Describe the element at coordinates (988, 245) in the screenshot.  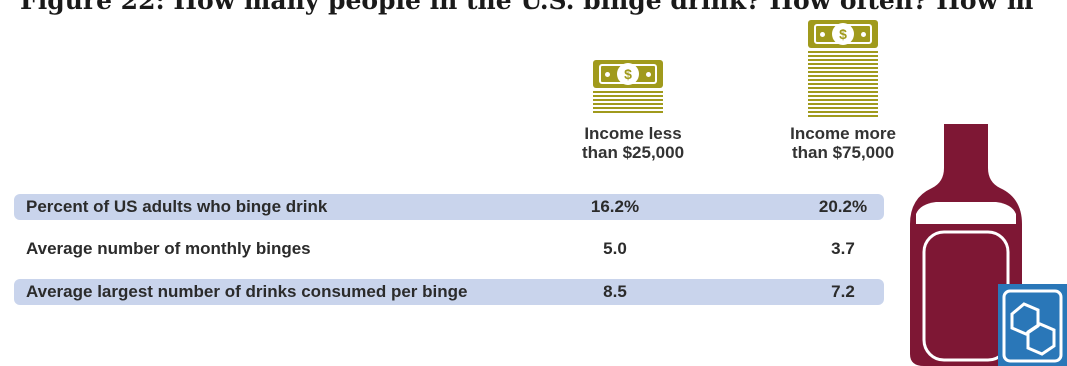
I see `liquor-bottle-icon` at that location.